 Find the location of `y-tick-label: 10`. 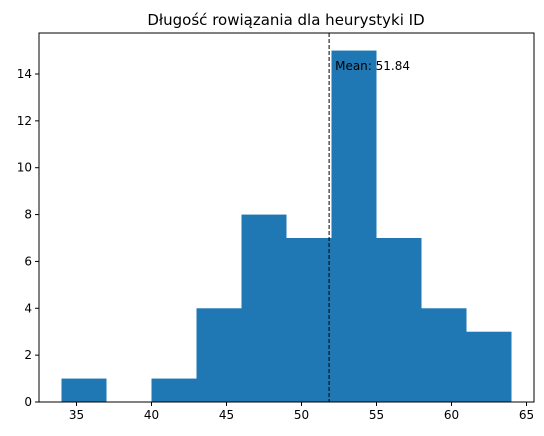

y-tick-label: 10 is located at coordinates (24, 168).